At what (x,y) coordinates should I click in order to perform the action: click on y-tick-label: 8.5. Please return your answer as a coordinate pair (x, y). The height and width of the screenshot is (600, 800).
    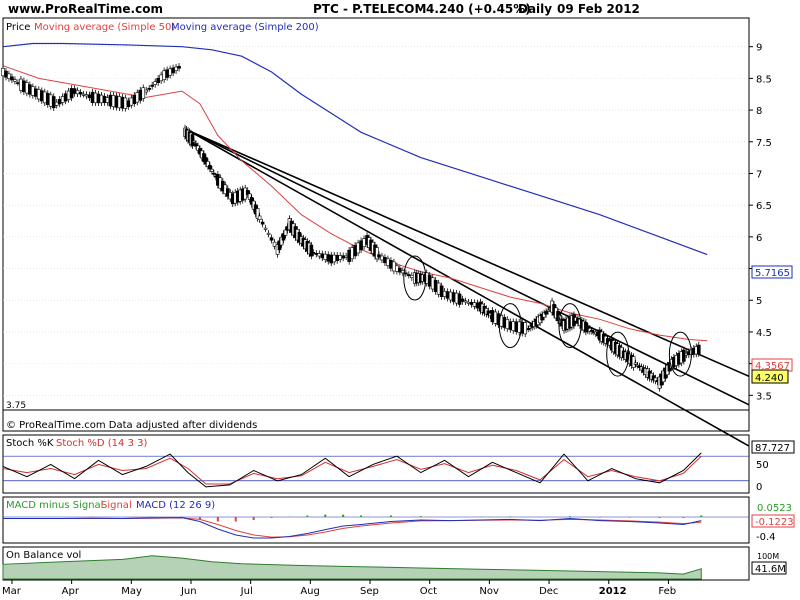
    Looking at the image, I should click on (764, 79).